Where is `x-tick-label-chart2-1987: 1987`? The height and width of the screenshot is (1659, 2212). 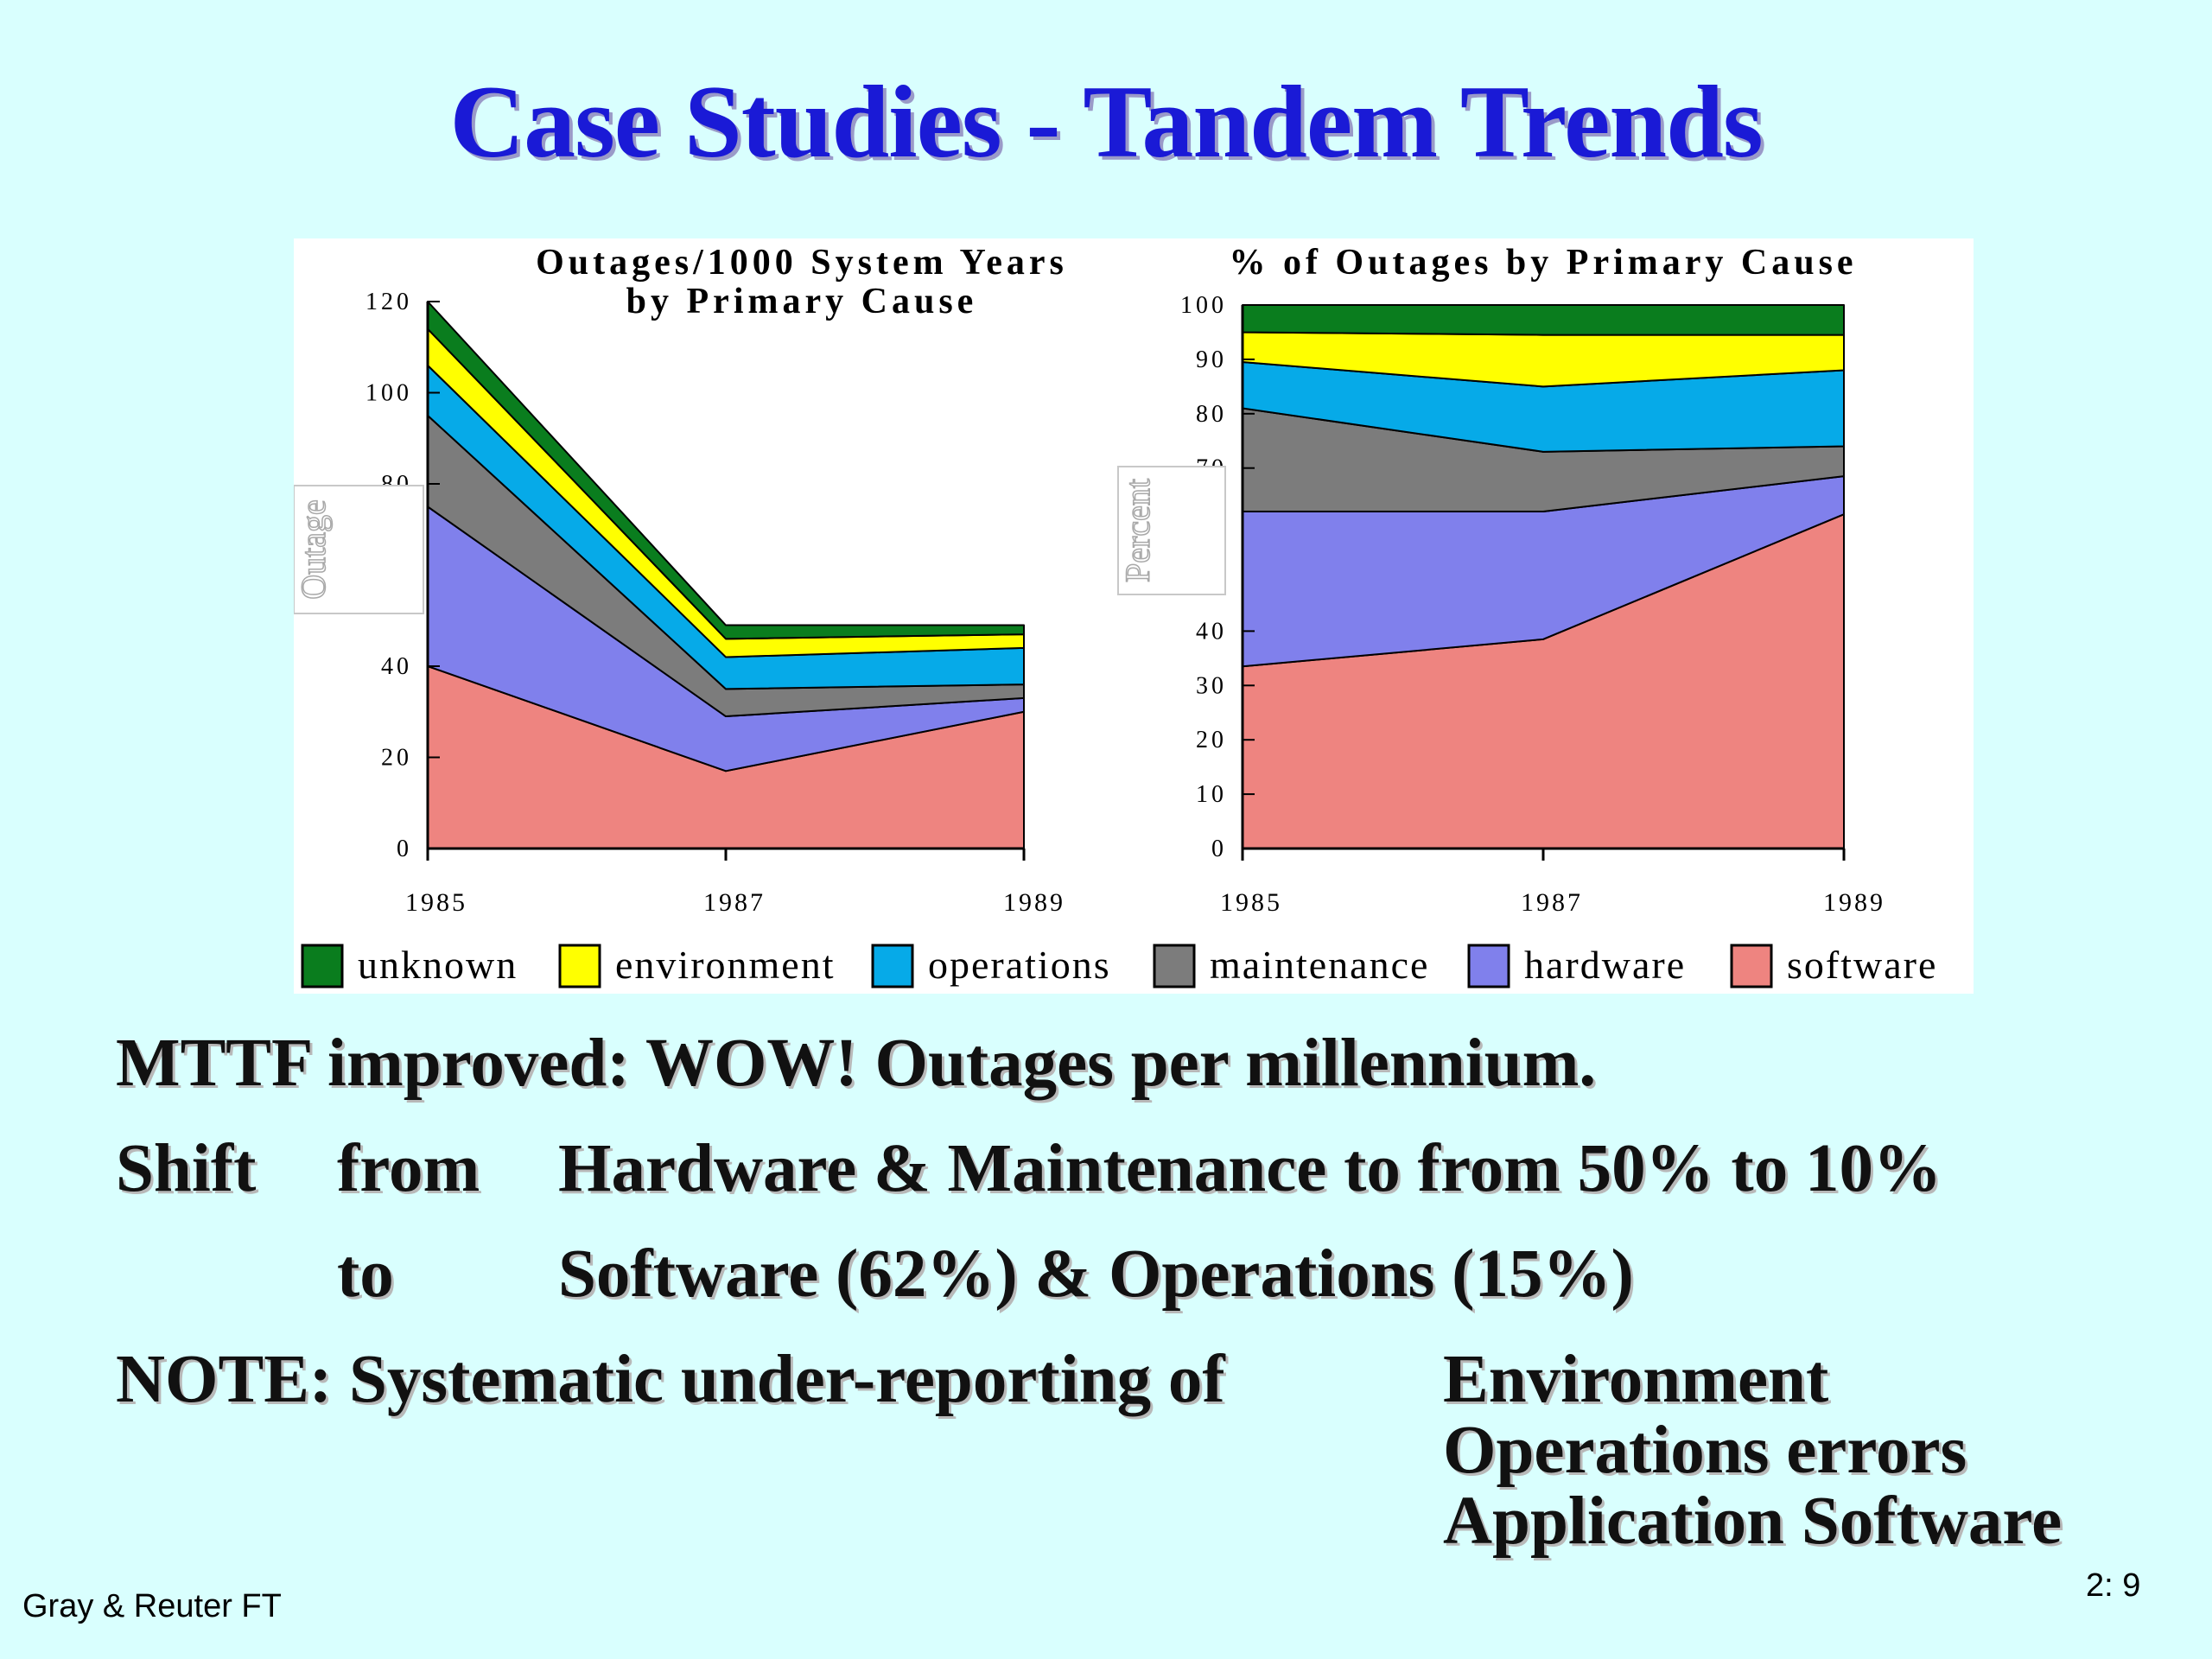 x-tick-label-chart2-1987: 1987 is located at coordinates (1552, 902).